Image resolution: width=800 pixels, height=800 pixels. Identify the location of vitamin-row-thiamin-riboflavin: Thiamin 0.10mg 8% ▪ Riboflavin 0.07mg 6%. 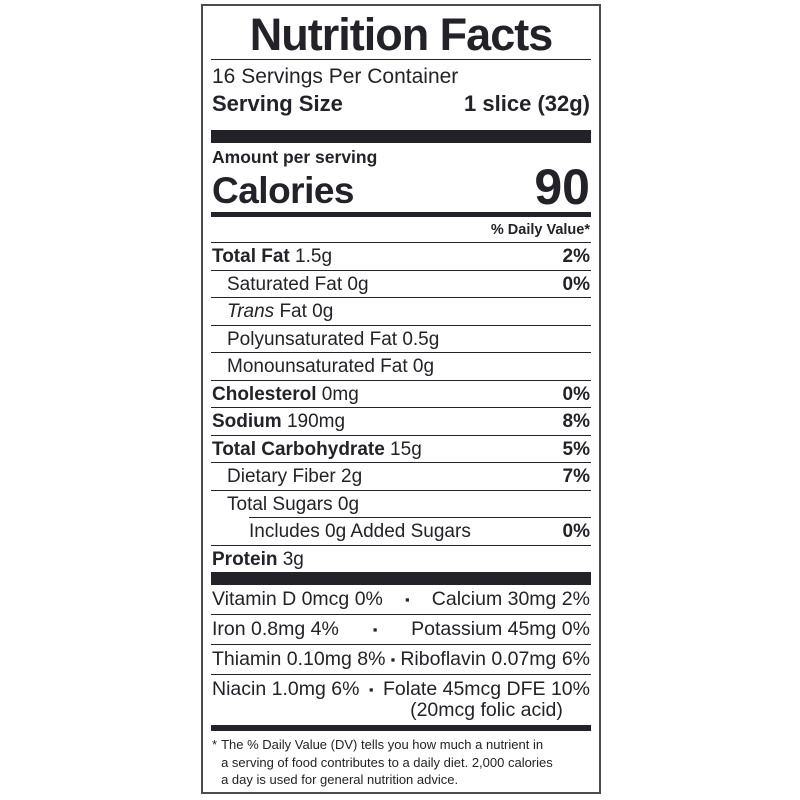
(401, 660).